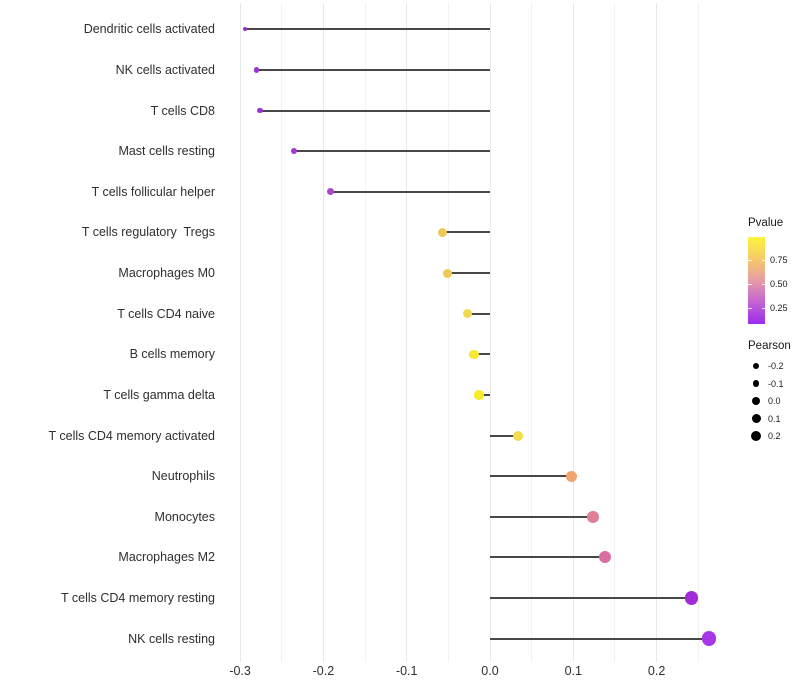  Describe the element at coordinates (159, 394) in the screenshot. I see `y-axis-label: T cells gamma delta` at that location.